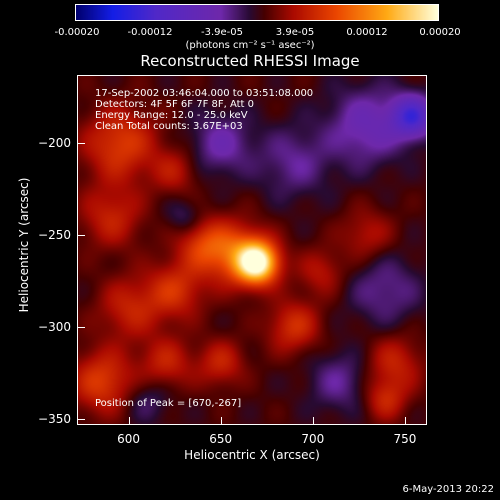 This screenshot has width=500, height=500. Describe the element at coordinates (440, 32) in the screenshot. I see `colorbar-tick: 0.00020` at that location.